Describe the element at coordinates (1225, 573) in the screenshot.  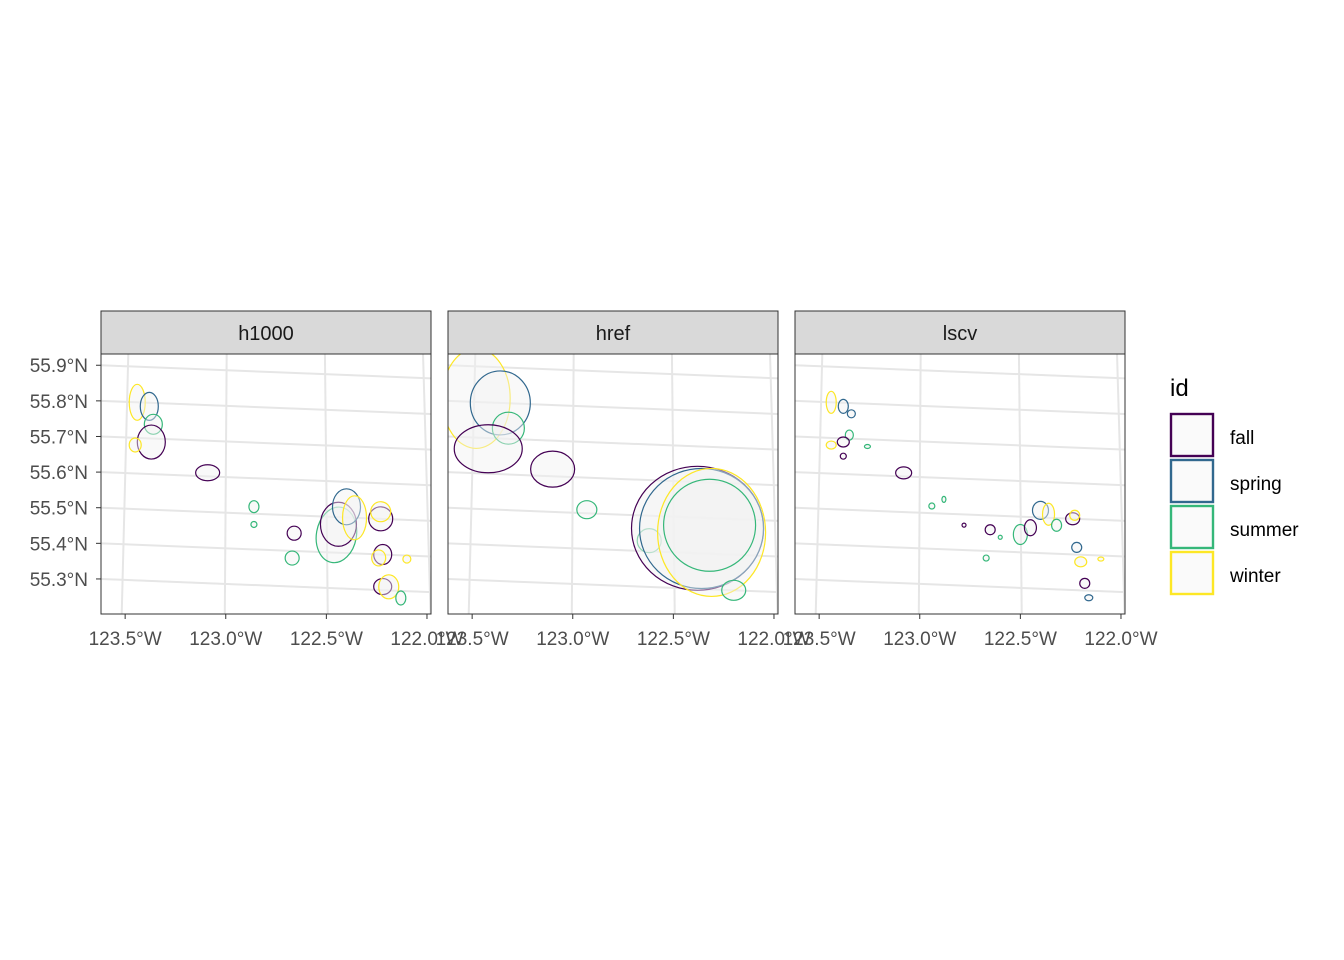
I see `legend-entry-winter: winter` at that location.